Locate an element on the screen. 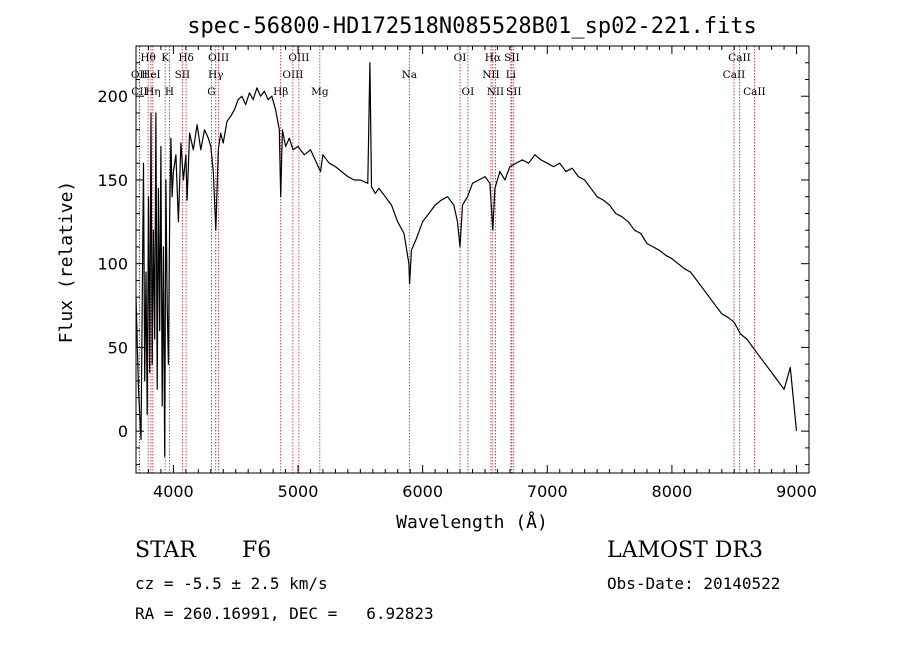 The height and width of the screenshot is (649, 900). x-tick-label: 4000 is located at coordinates (173, 491).